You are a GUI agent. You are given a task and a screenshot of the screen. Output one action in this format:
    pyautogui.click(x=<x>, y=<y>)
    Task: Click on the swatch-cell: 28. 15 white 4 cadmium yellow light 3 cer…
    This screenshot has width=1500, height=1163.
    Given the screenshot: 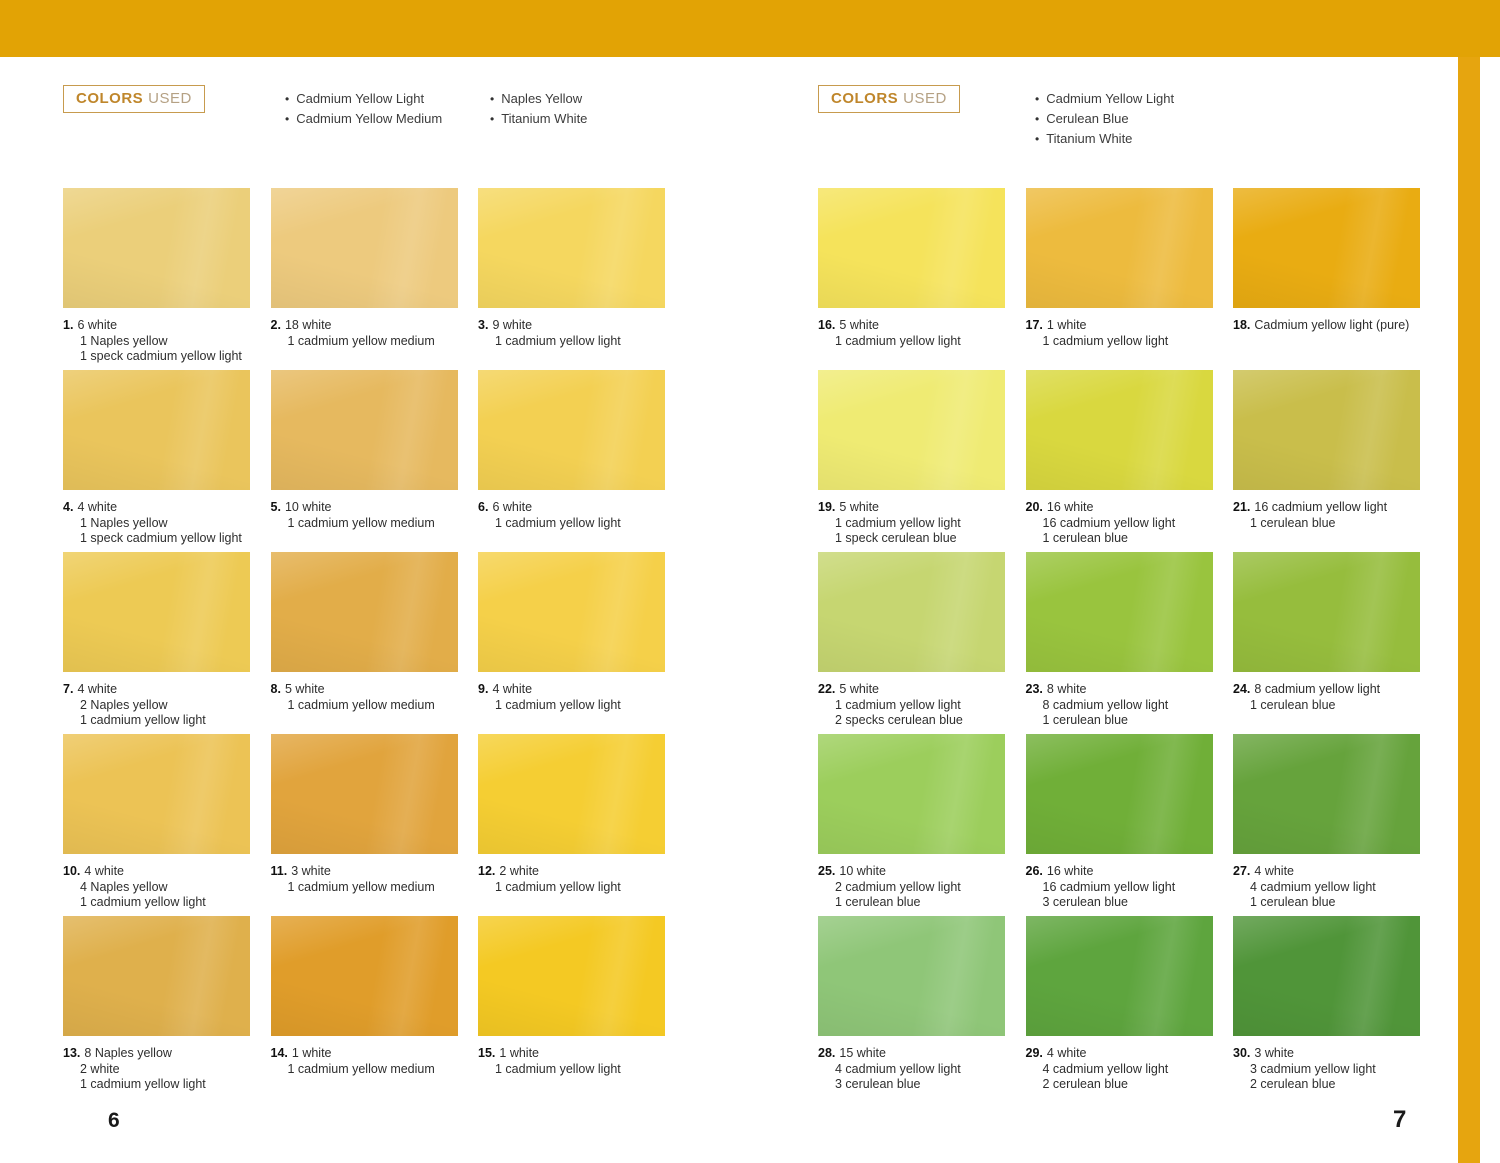 What is the action you would take?
    pyautogui.click(x=911, y=1007)
    